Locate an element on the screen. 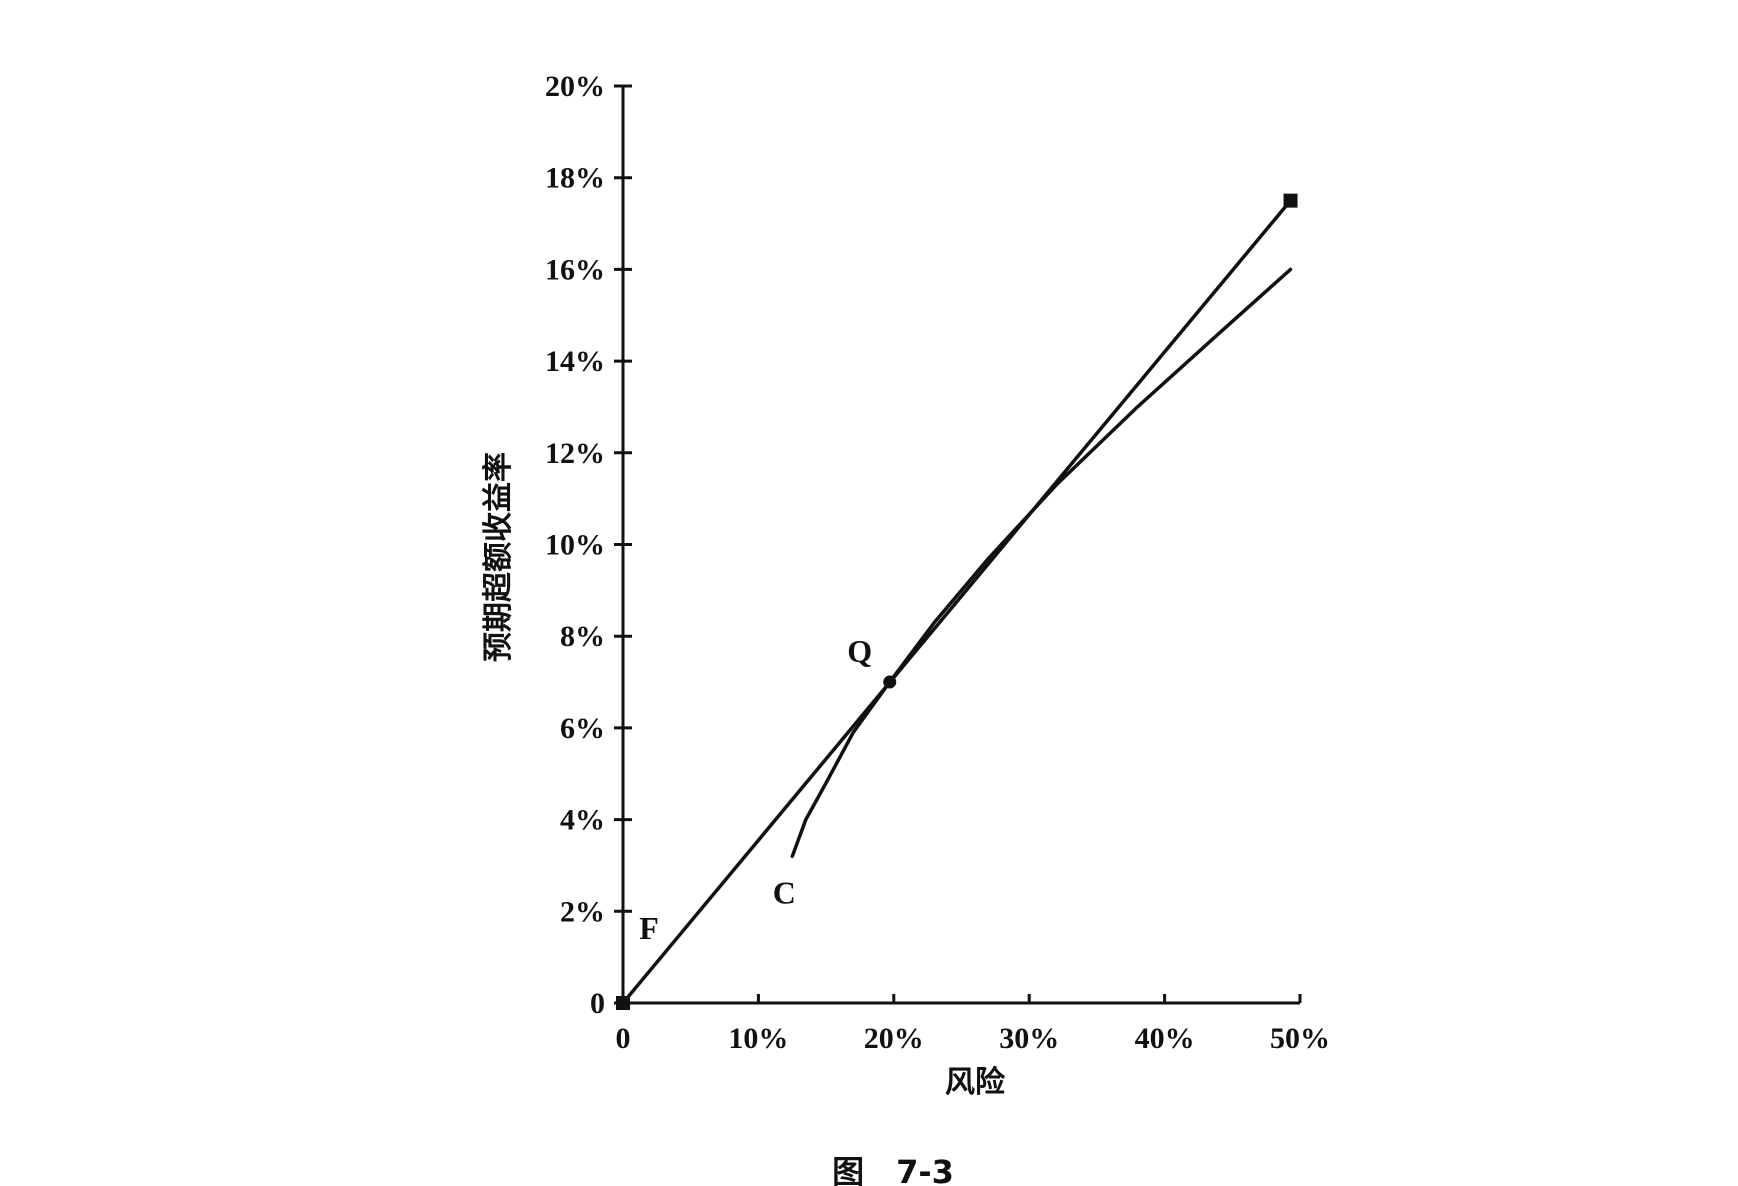  figure-caption: 图 7-3 is located at coordinates (893, 1169).